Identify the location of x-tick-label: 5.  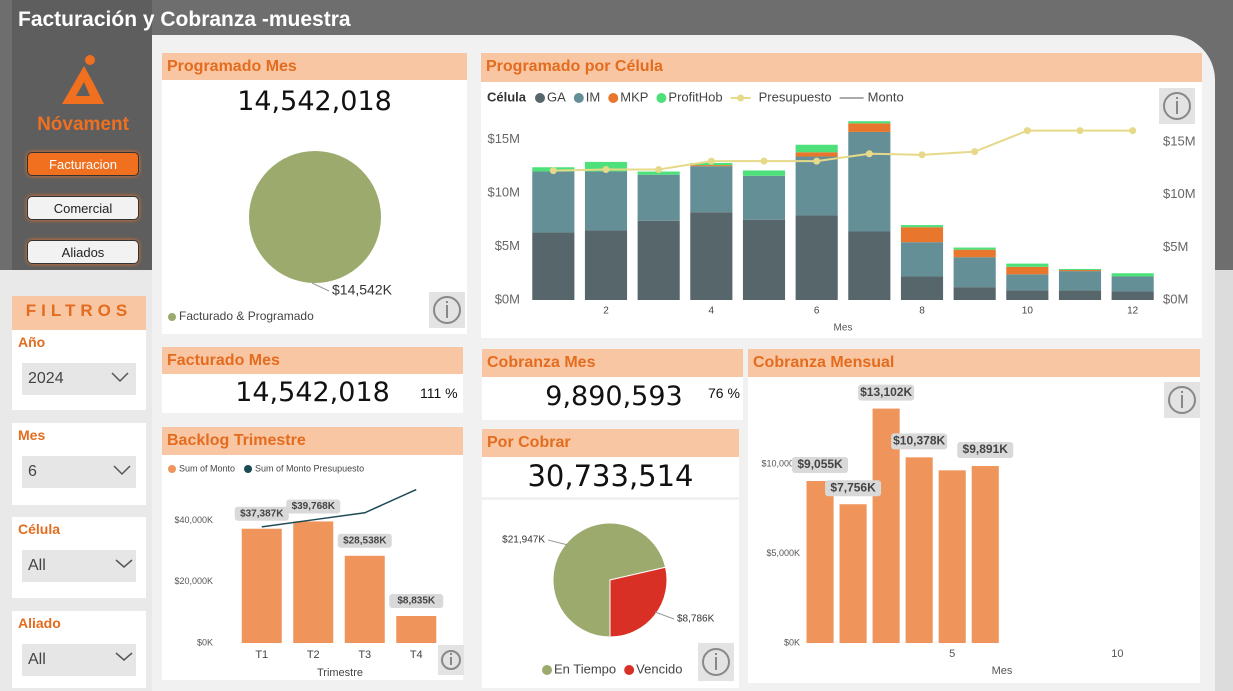
(952, 654).